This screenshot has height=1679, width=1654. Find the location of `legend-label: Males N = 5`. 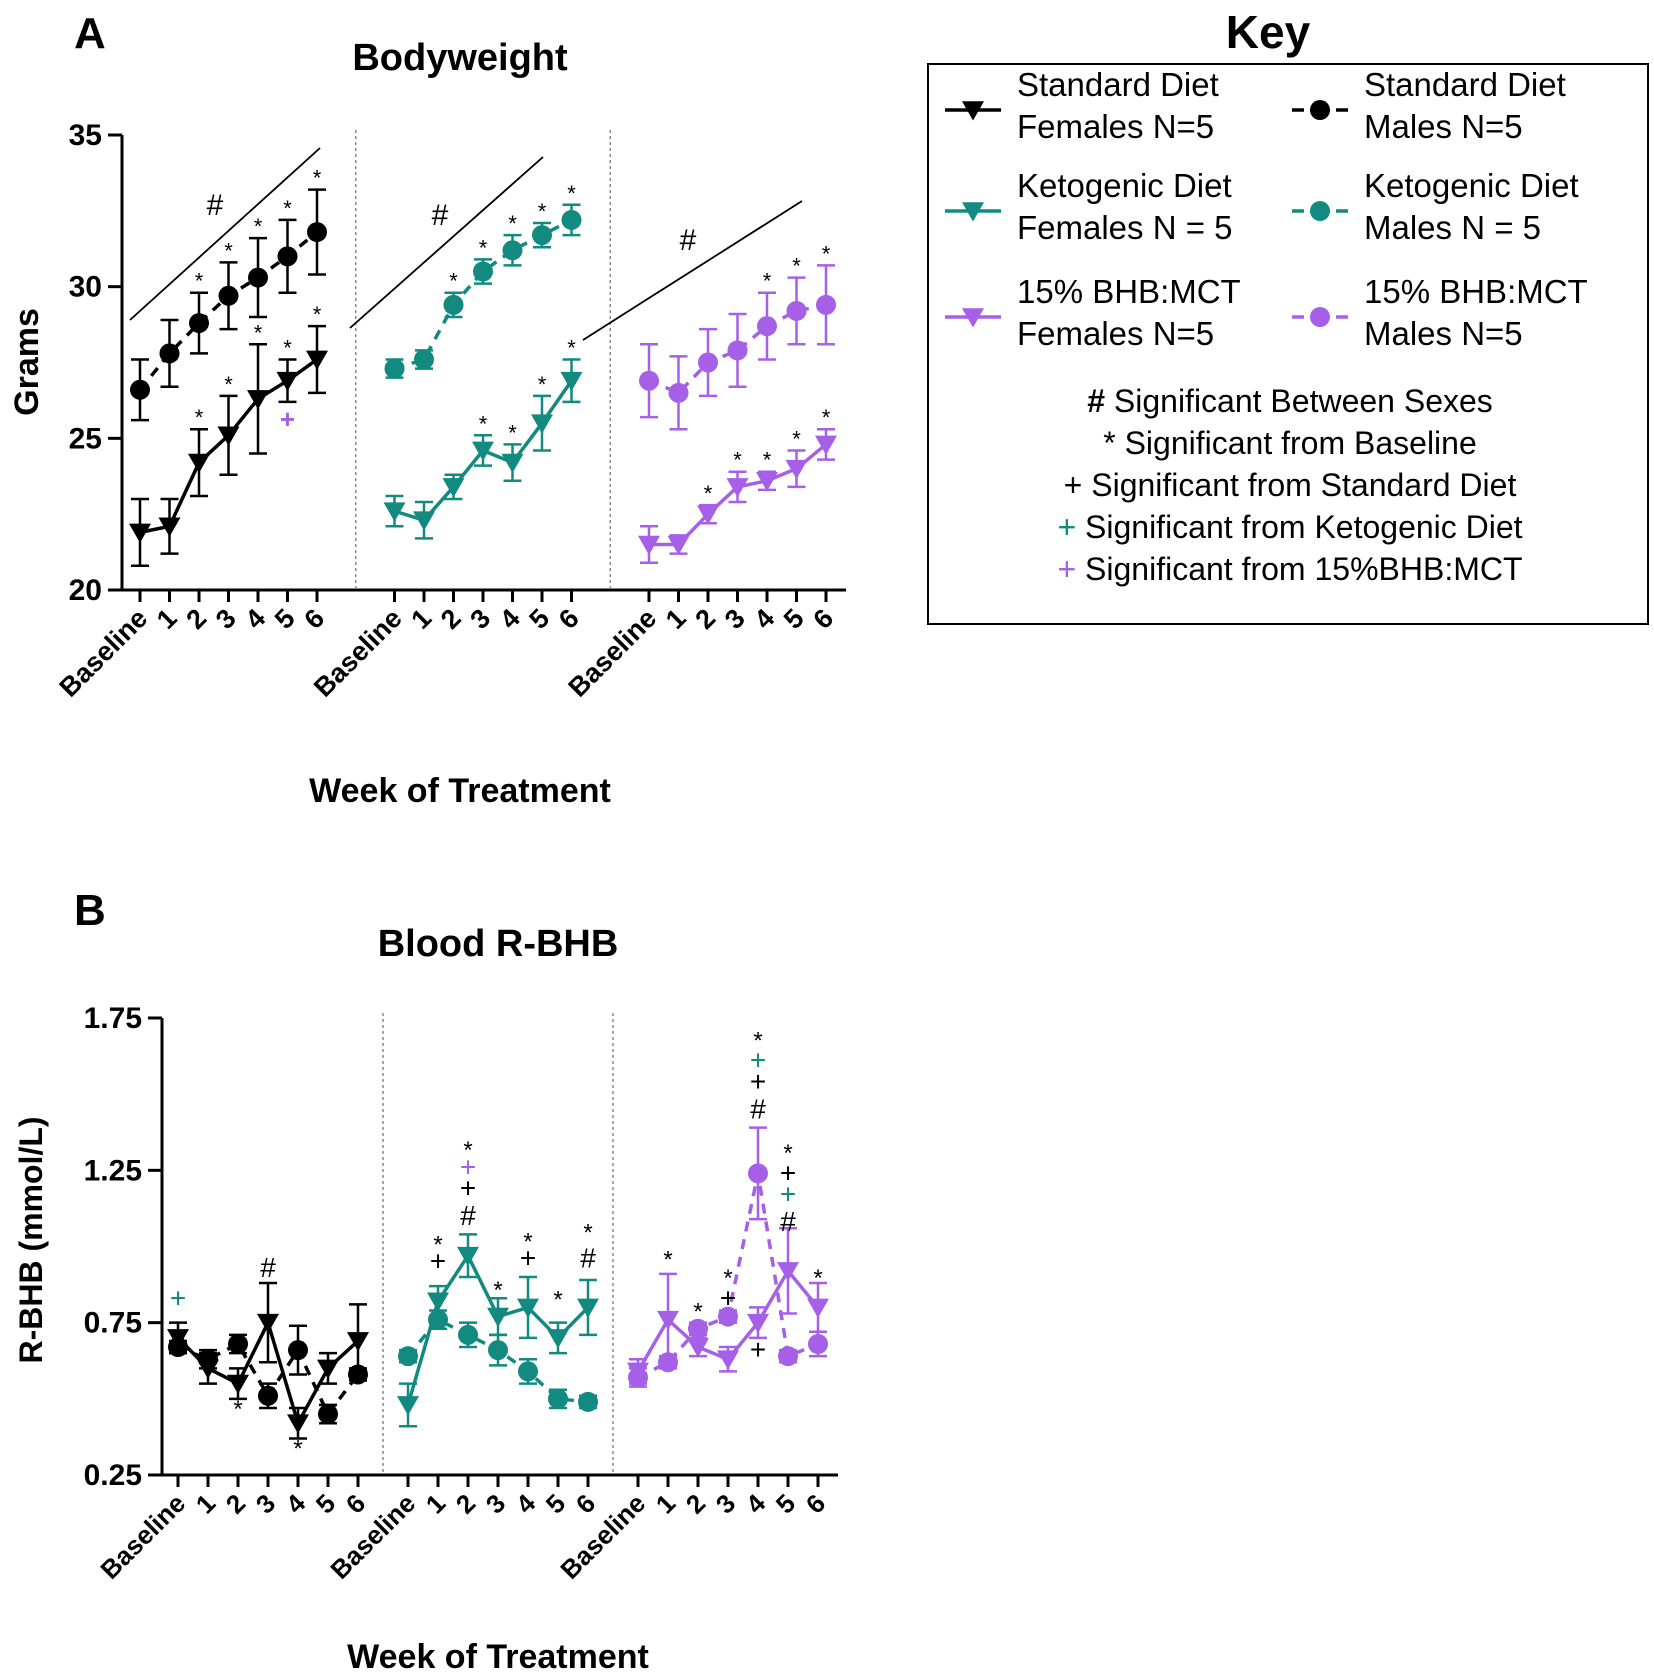

legend-label: Males N = 5 is located at coordinates (1452, 227).